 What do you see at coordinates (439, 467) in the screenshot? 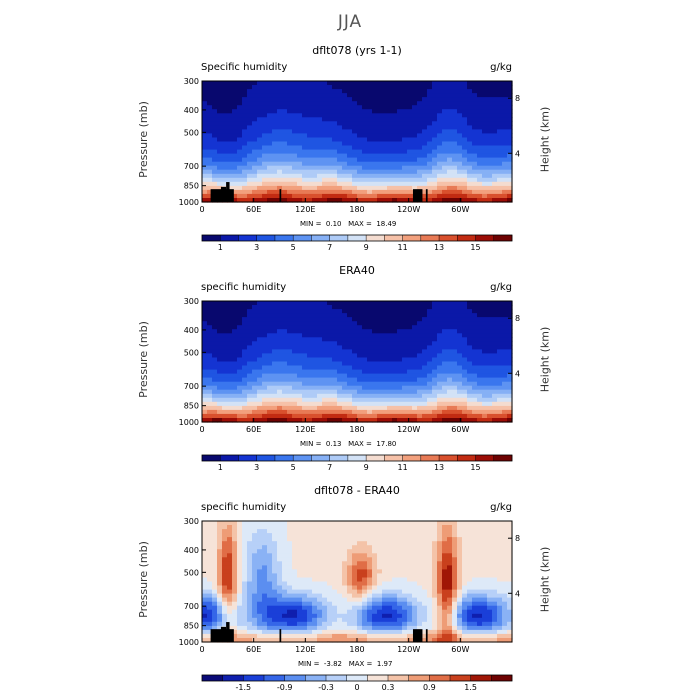
I see `colorbar-label: 13` at bounding box center [439, 467].